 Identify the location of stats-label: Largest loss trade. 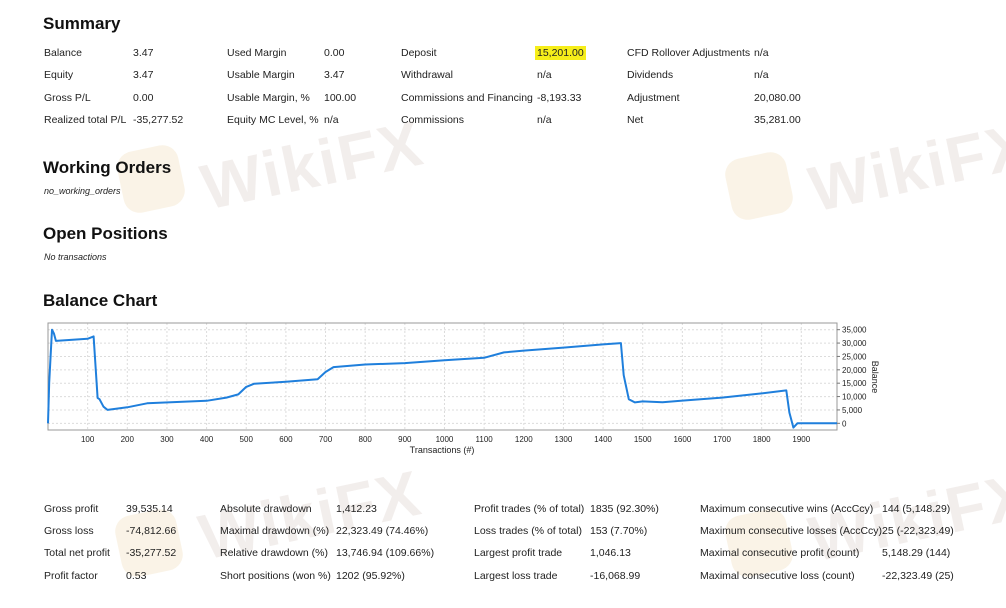
(516, 576).